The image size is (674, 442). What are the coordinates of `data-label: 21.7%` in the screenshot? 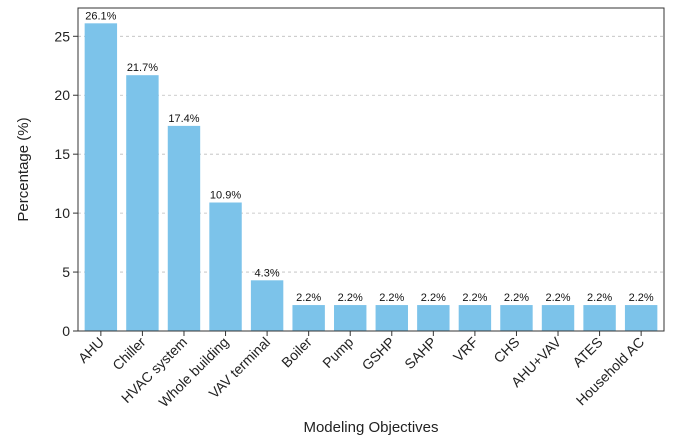 It's located at (142, 68).